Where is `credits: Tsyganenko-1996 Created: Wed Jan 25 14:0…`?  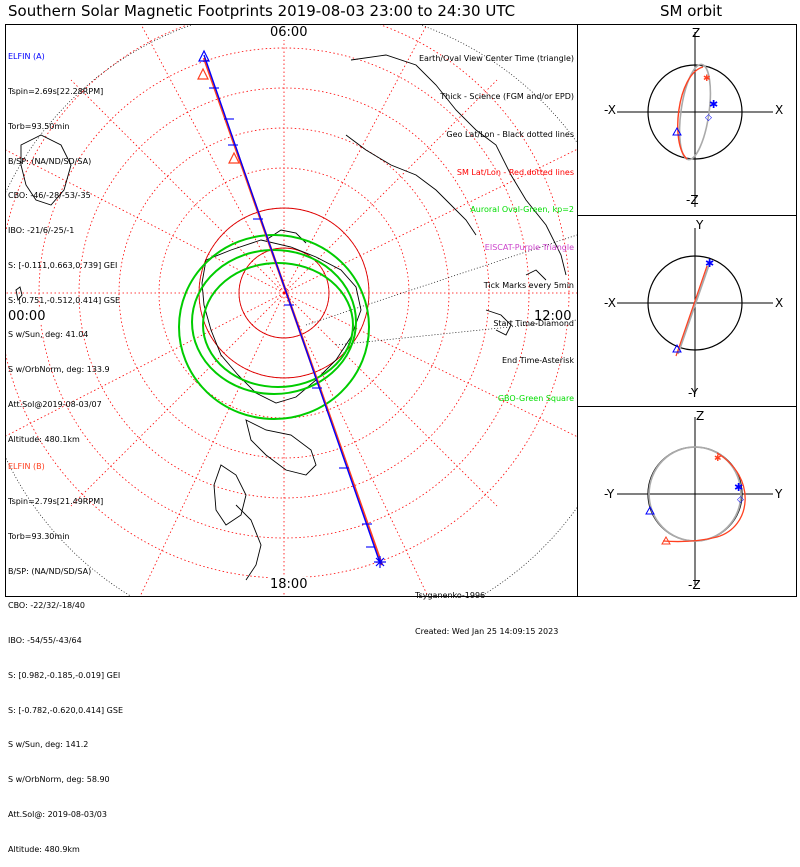 credits: Tsyganenko-1996 Created: Wed Jan 25 14:0… is located at coordinates (486, 608).